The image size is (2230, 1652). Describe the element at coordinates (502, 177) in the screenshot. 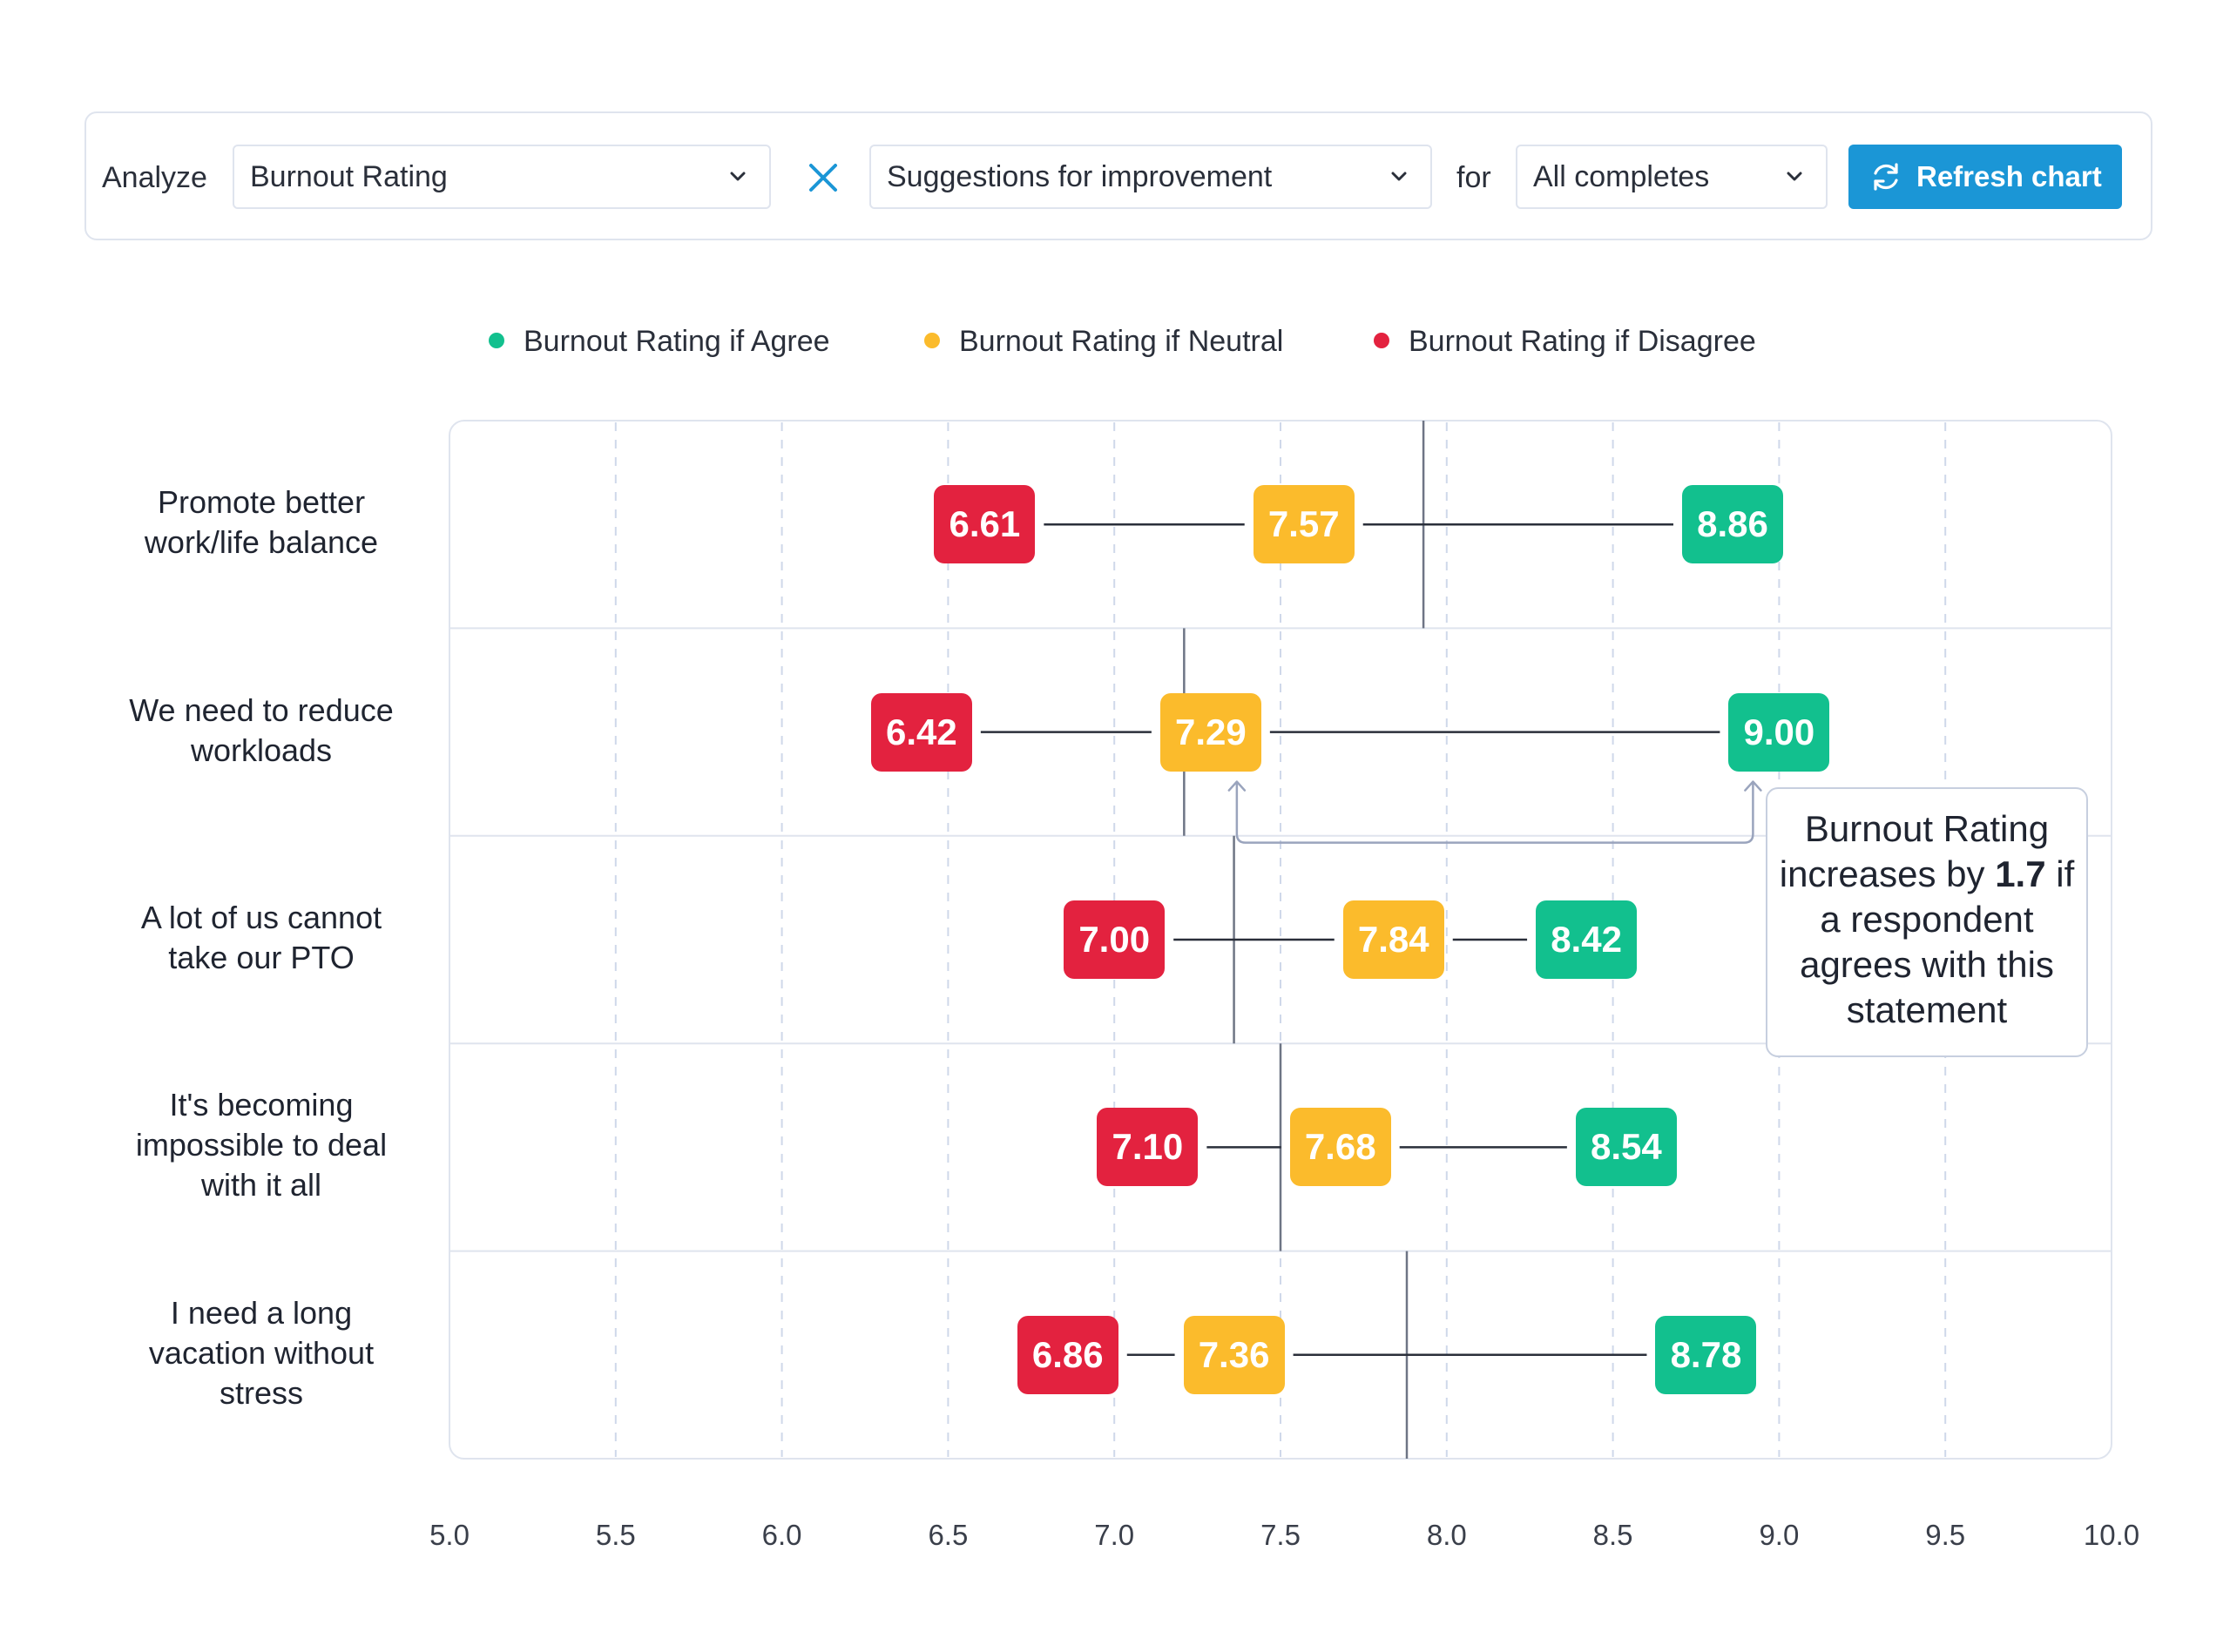

I see `metric-select: Burnout Rating` at that location.